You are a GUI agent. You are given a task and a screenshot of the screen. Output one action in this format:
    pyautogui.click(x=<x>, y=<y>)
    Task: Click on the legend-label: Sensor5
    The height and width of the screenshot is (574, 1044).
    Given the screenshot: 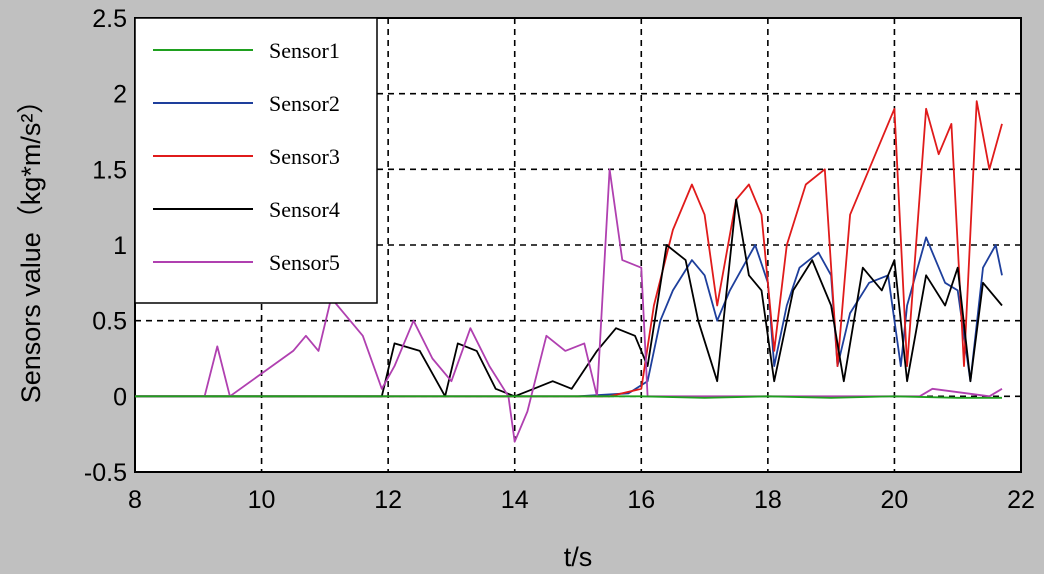 What is the action you would take?
    pyautogui.click(x=304, y=262)
    